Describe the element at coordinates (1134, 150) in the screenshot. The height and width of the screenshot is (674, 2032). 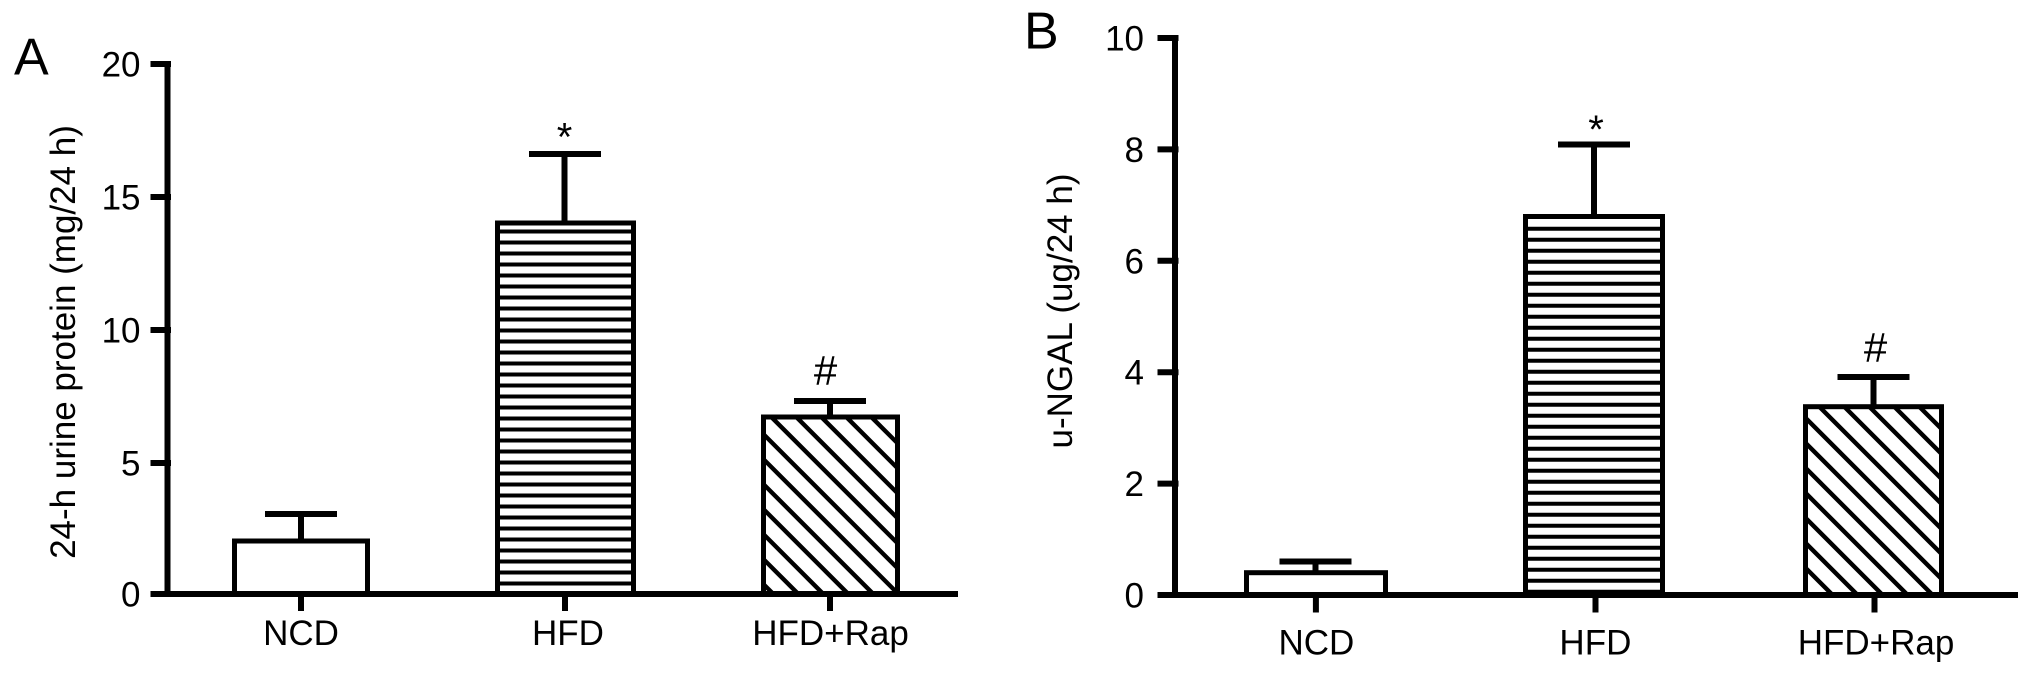
I see `svg-text: 8` at that location.